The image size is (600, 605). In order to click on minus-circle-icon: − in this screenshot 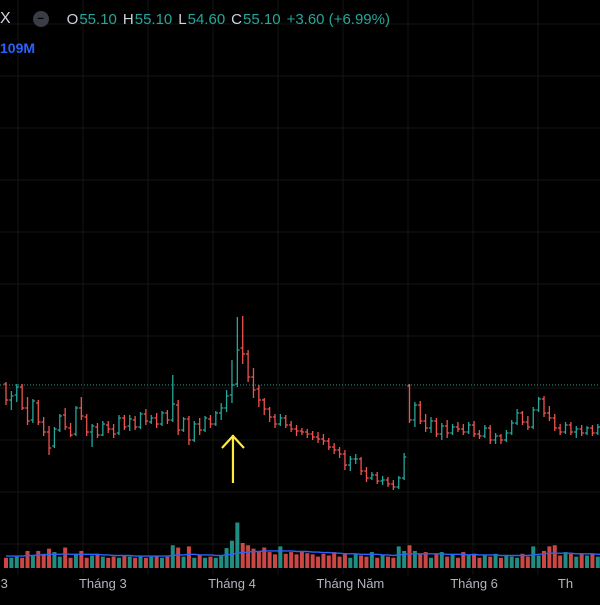, I will do `click(40, 19)`.